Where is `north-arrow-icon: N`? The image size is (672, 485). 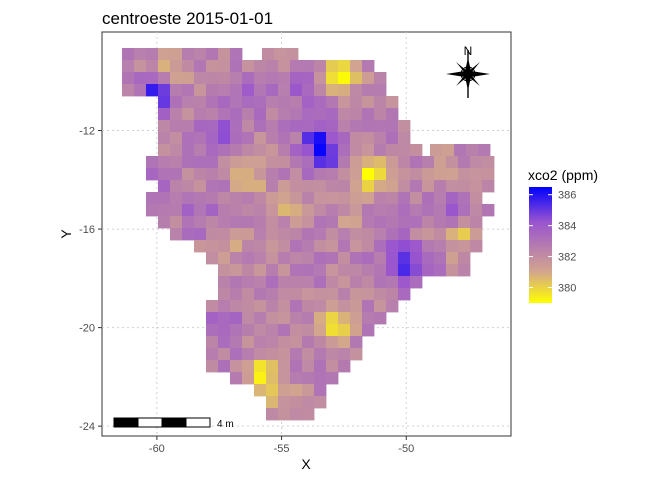
north-arrow-icon: N is located at coordinates (468, 71).